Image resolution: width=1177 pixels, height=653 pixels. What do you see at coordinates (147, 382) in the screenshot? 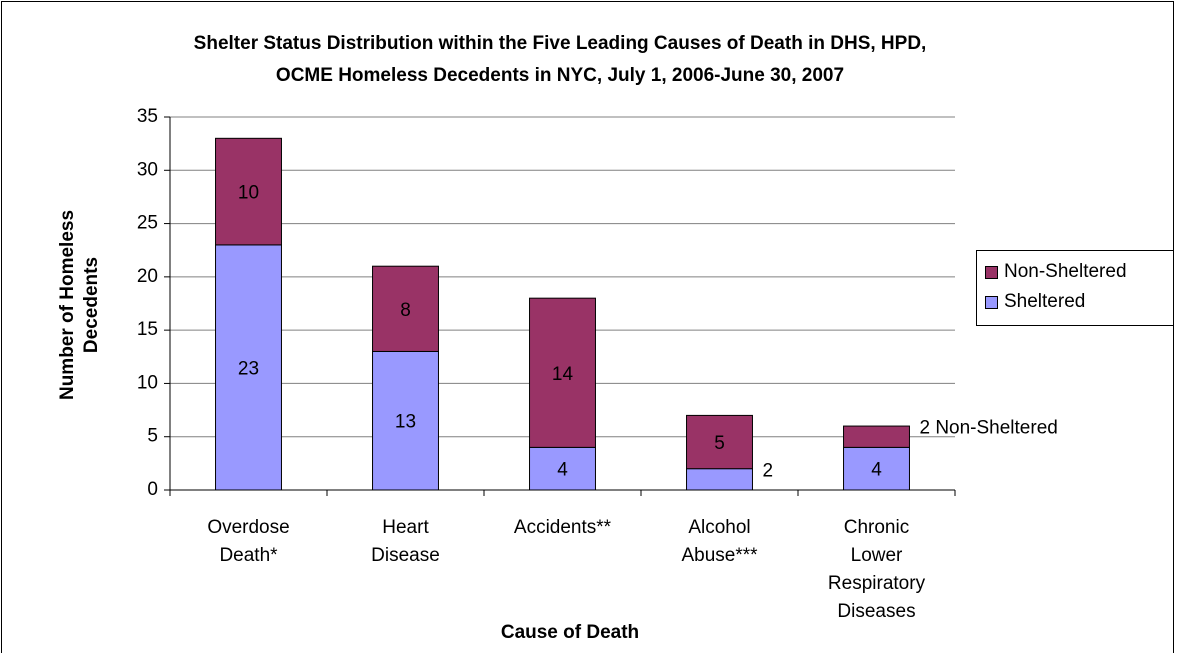
I see `y-tick-label: 10` at bounding box center [147, 382].